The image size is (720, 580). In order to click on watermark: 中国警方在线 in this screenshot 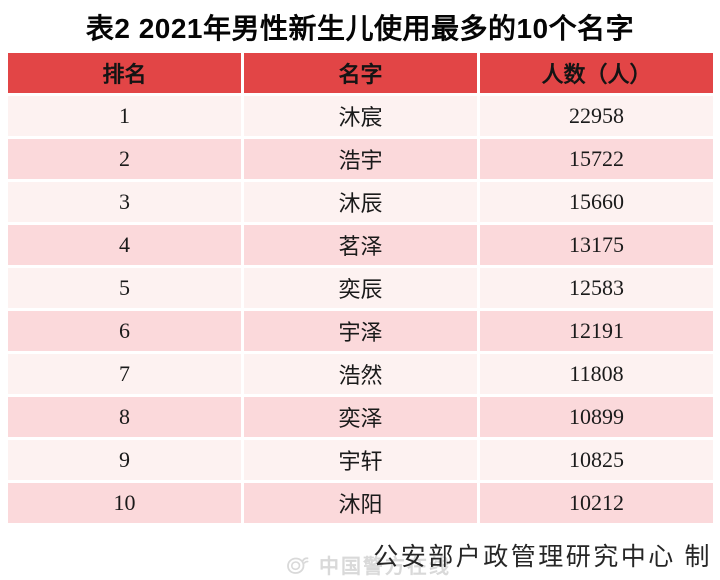, I will do `click(368, 564)`.